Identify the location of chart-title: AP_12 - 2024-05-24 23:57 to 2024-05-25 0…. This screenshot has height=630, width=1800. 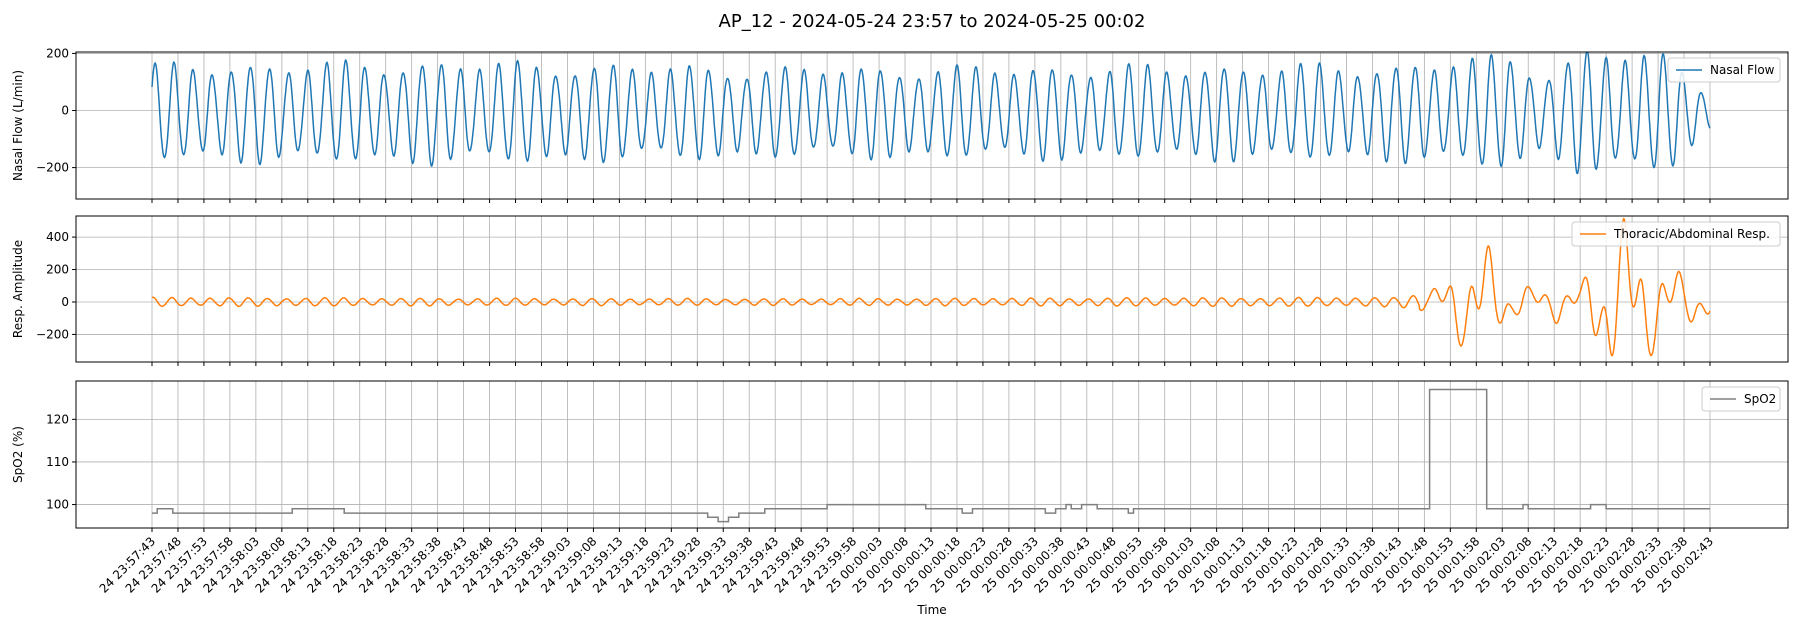
(932, 21).